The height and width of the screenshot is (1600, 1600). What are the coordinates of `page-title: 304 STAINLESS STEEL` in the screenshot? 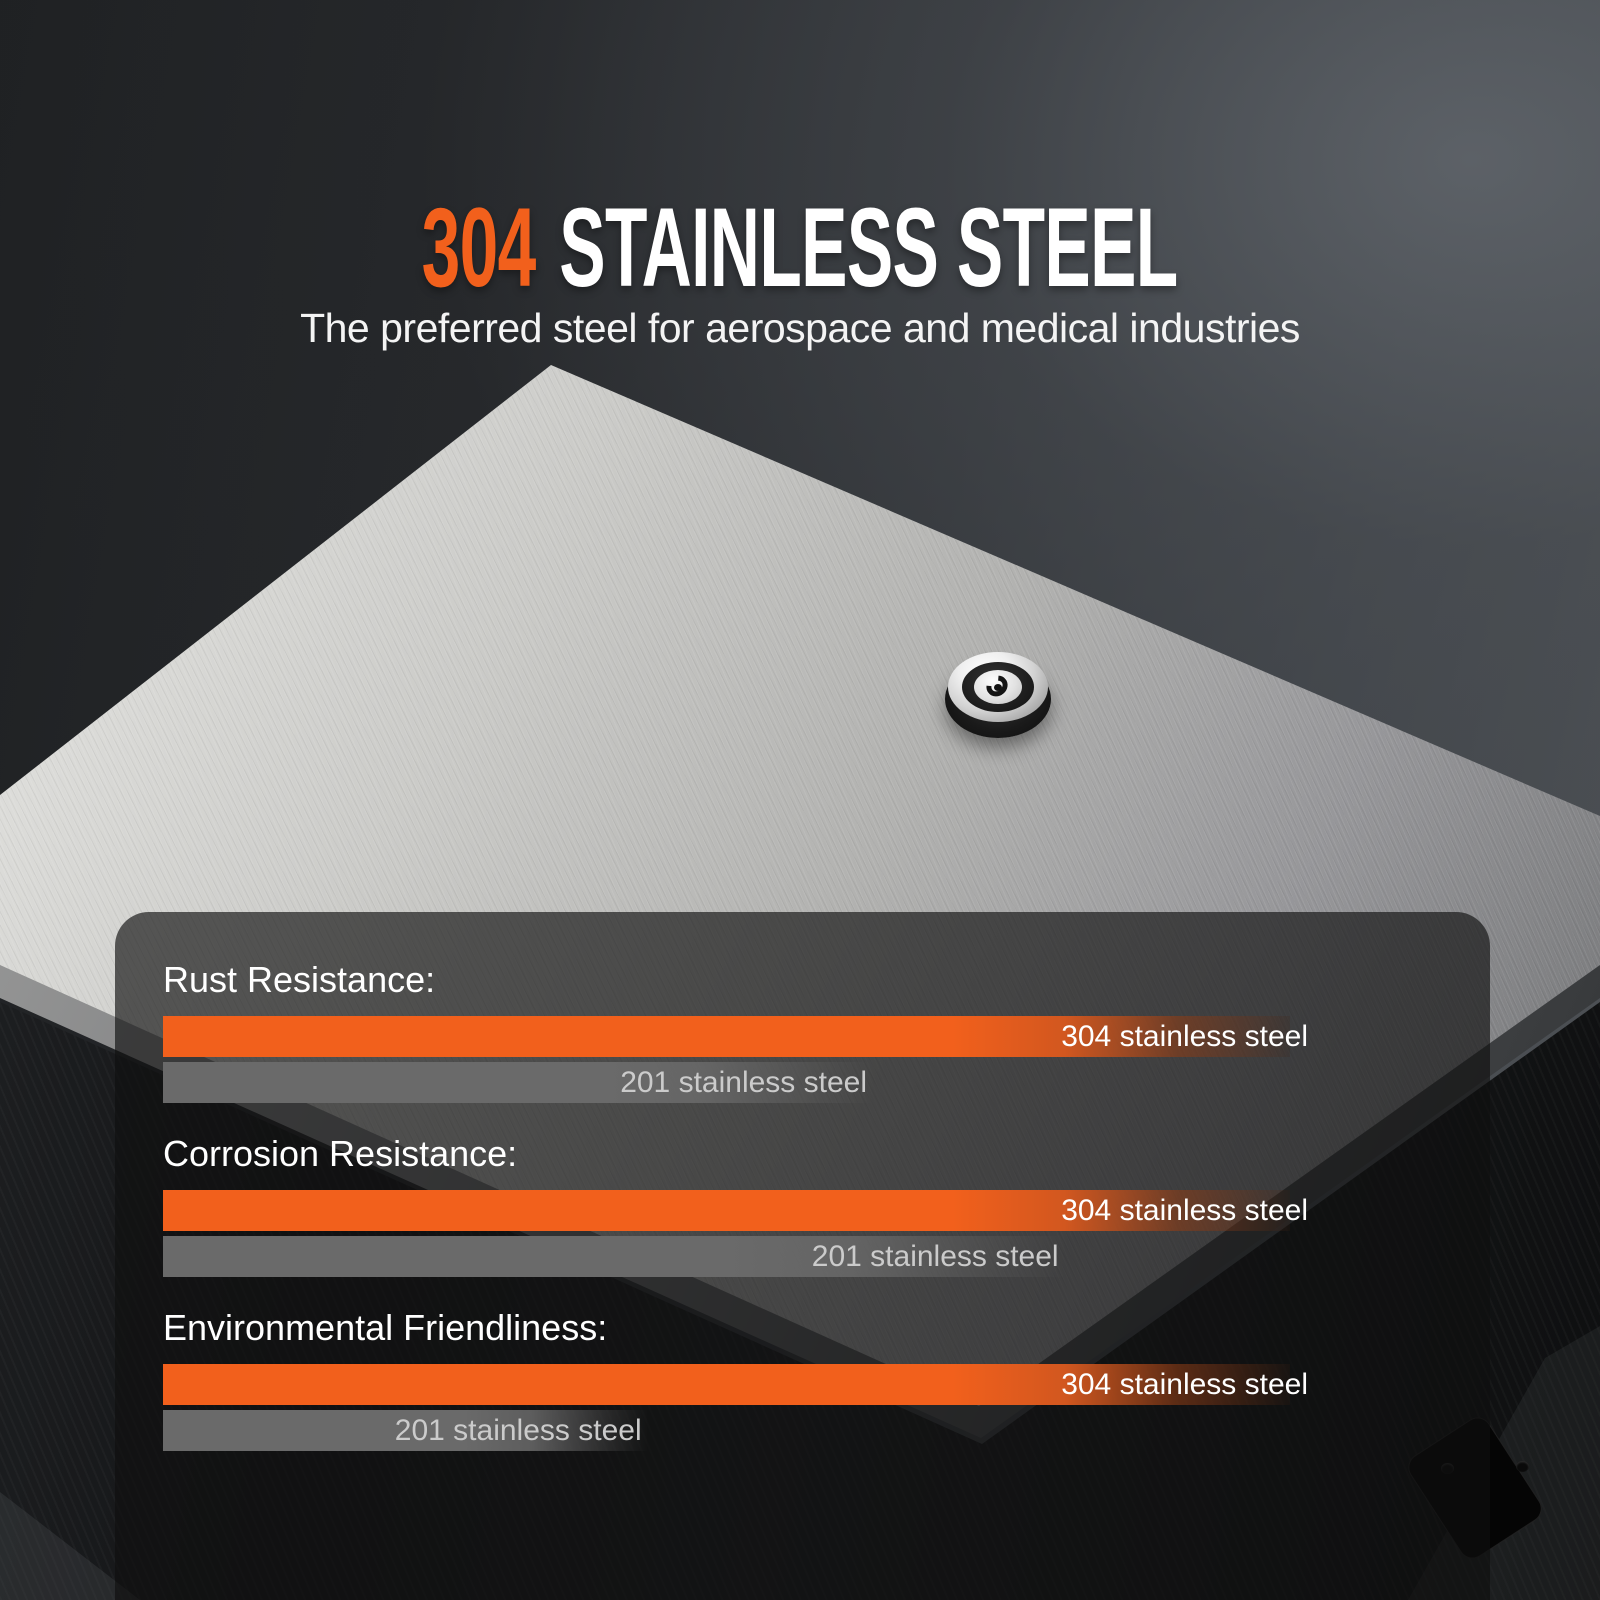 It's located at (800, 248).